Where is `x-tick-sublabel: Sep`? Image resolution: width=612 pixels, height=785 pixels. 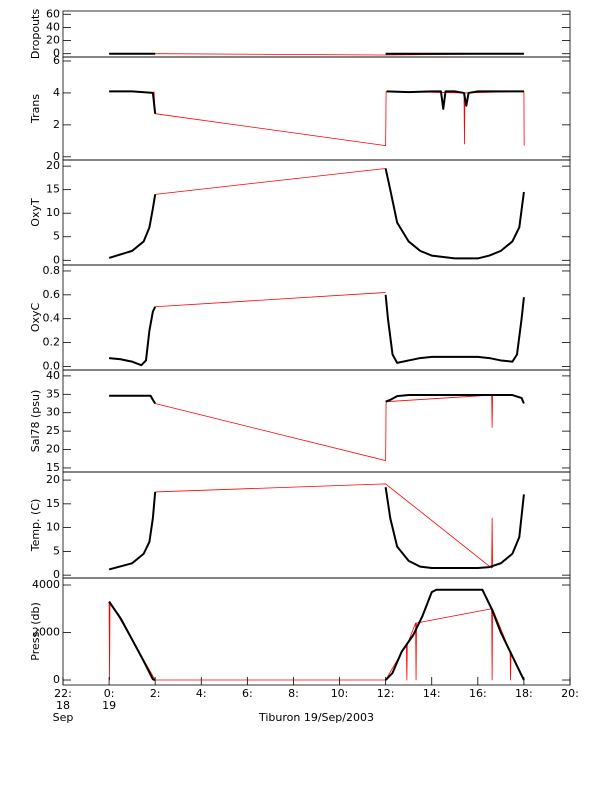 x-tick-sublabel: Sep is located at coordinates (63, 717).